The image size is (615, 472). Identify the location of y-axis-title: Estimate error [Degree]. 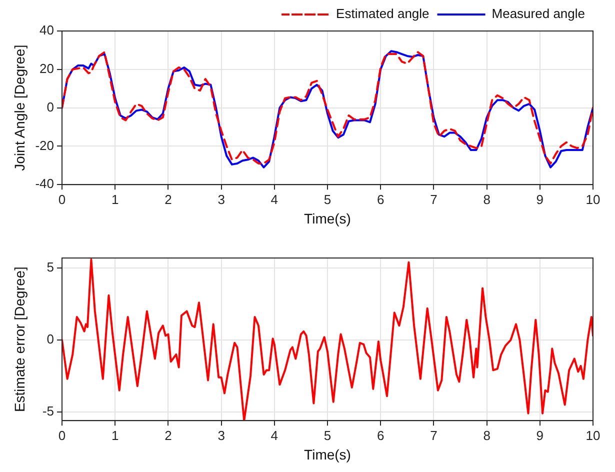
(19, 339).